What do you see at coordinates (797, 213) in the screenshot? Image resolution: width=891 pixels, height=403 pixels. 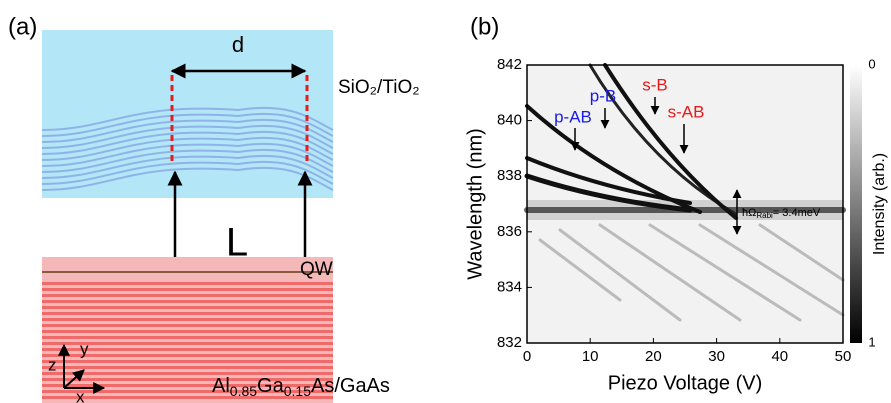 I see `text: = 3.4meV` at bounding box center [797, 213].